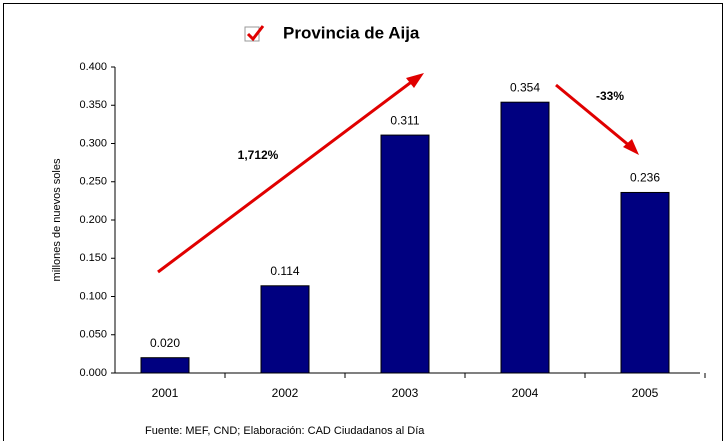  Describe the element at coordinates (404, 120) in the screenshot. I see `value-label: 0.311` at that location.